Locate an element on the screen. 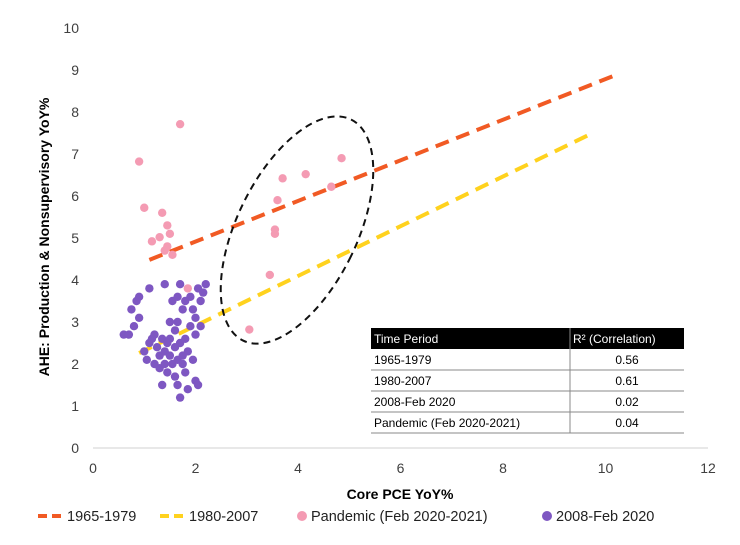 The width and height of the screenshot is (740, 545). x-tick-label: 10 is located at coordinates (606, 468).